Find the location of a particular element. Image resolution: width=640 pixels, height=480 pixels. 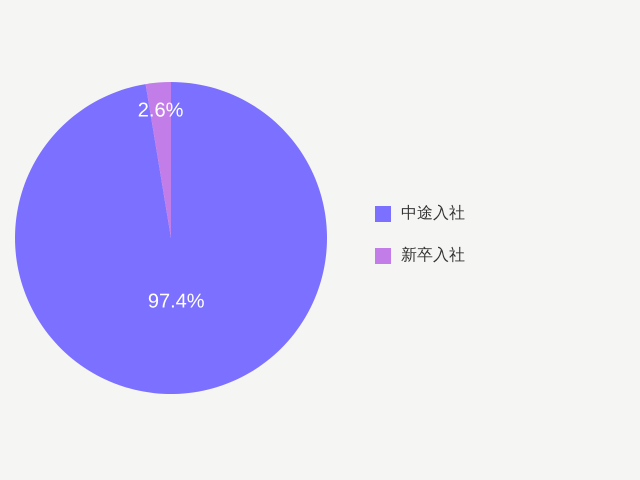

legend-label: 新卒入社 is located at coordinates (433, 256).